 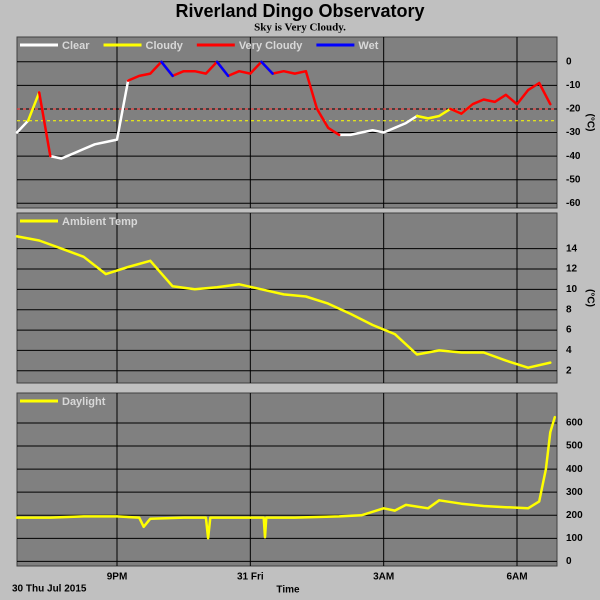 What do you see at coordinates (76, 46) in the screenshot?
I see `legend-label: Clear` at bounding box center [76, 46].